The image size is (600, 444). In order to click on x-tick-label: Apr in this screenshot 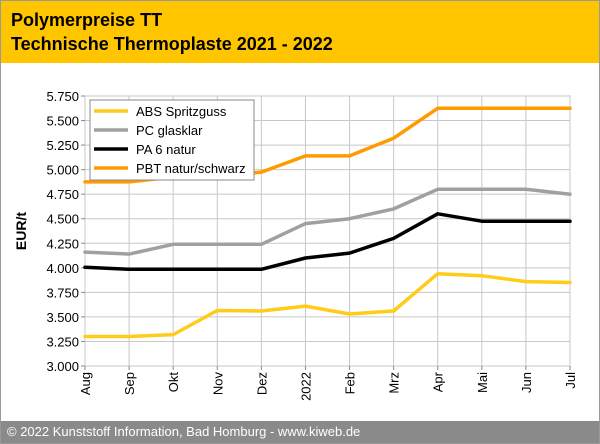, I will do `click(438, 381)`.